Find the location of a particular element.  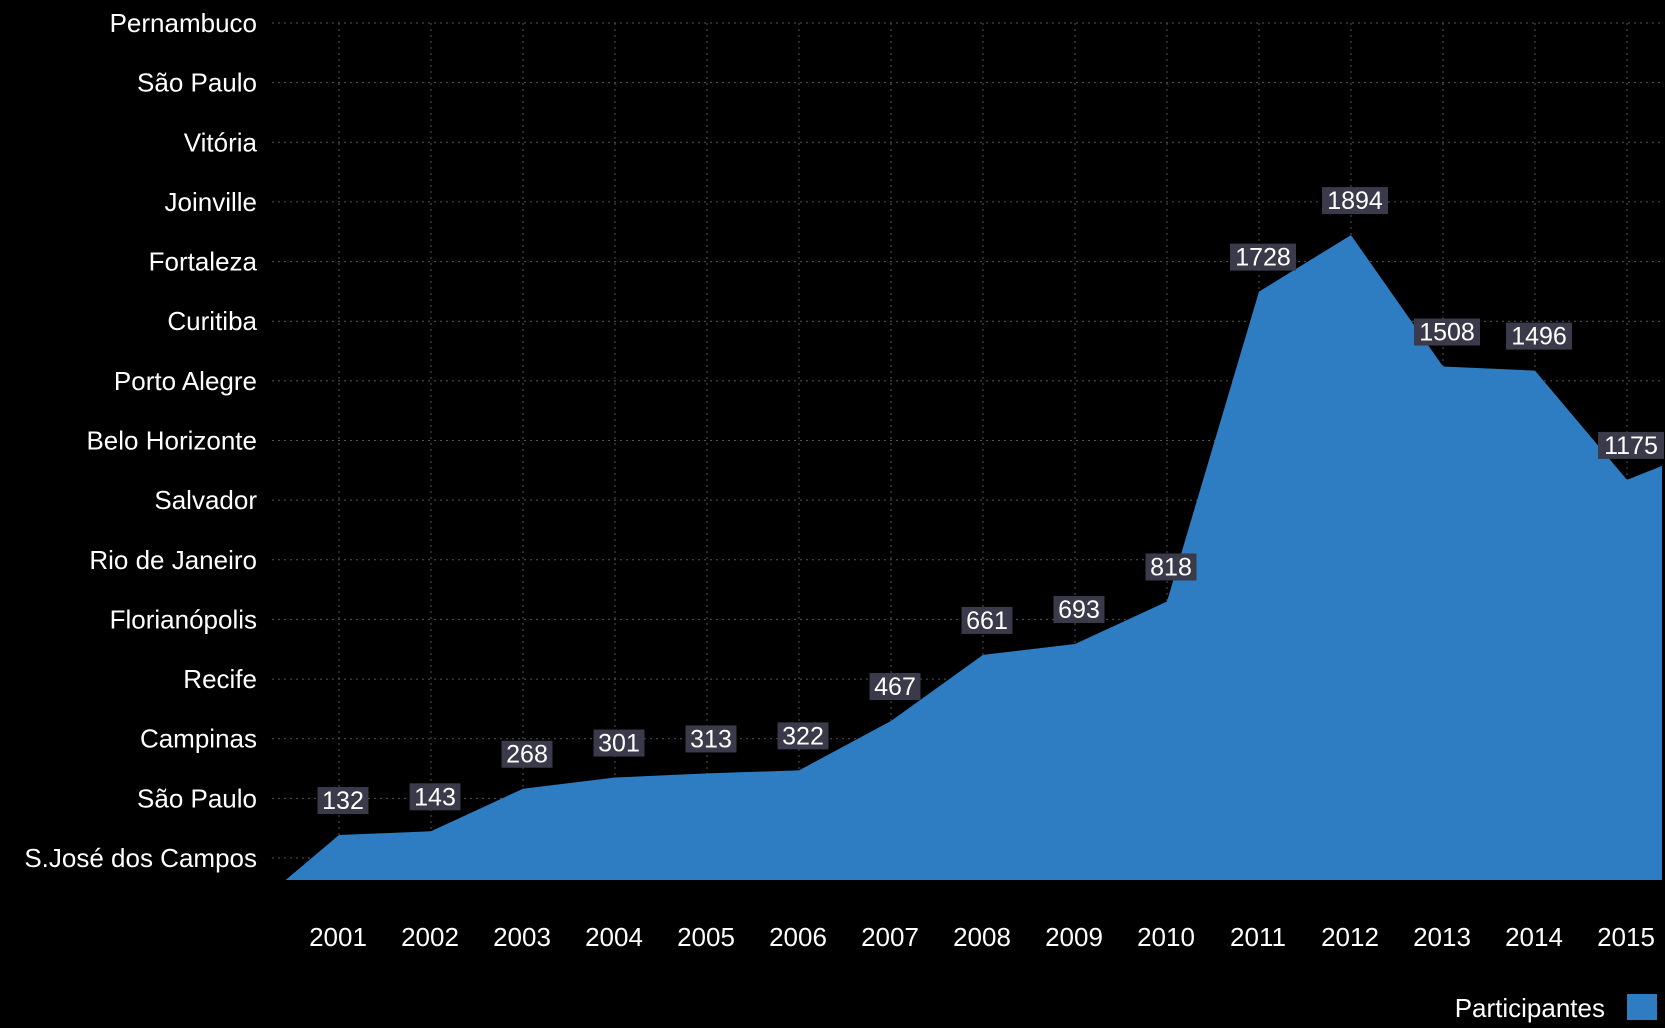

x-tick-label: 2004 is located at coordinates (614, 937).